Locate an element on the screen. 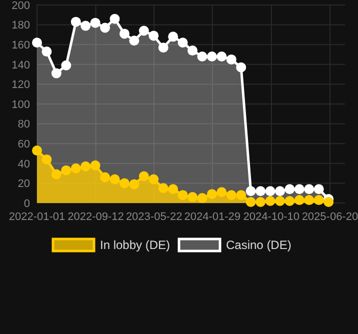 The image size is (358, 334). x-tick-label: 2023-05-22 is located at coordinates (154, 217).